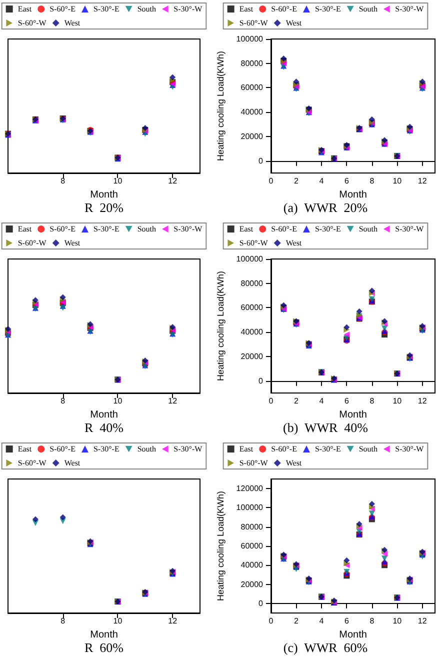  What do you see at coordinates (104, 207) in the screenshot?
I see `text: R 20%` at bounding box center [104, 207].